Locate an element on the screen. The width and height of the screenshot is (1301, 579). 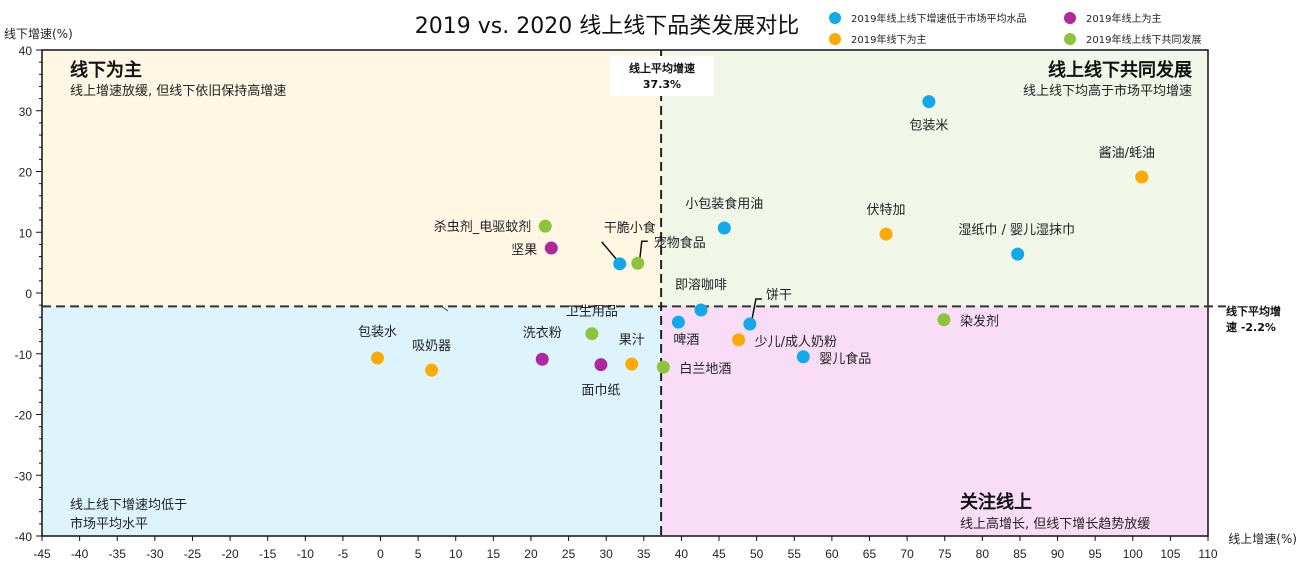
x-tick-label: -45 is located at coordinates (42, 554).